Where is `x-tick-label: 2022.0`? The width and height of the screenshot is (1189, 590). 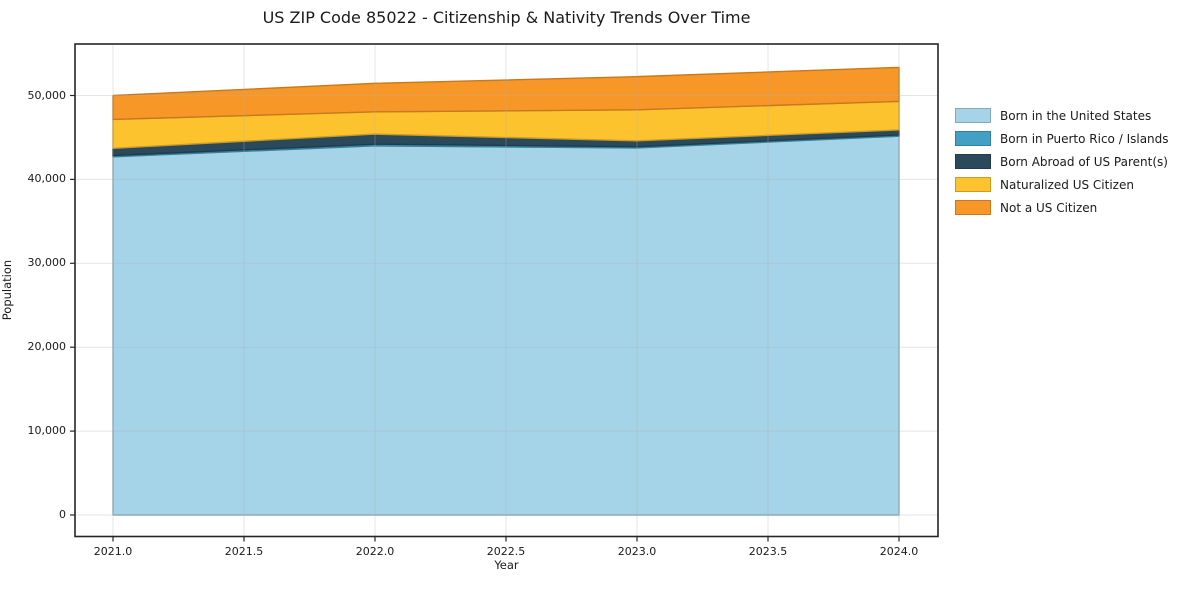
x-tick-label: 2022.0 is located at coordinates (375, 551).